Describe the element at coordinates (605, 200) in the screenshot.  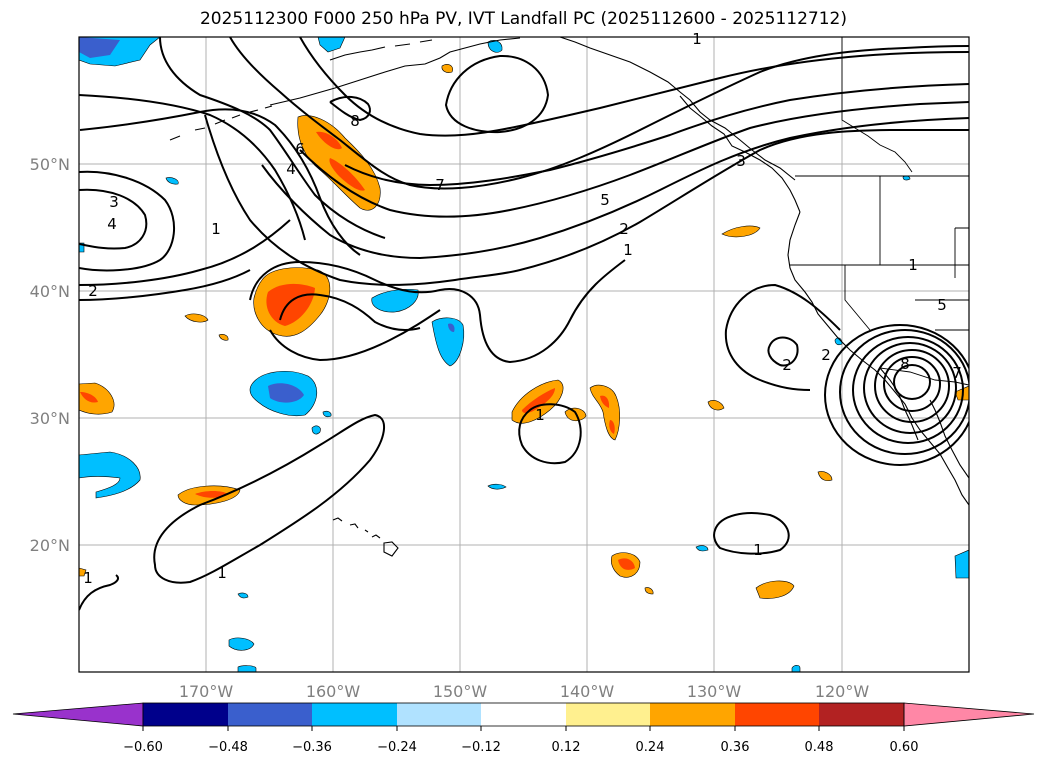
I see `contour-label: 5` at that location.